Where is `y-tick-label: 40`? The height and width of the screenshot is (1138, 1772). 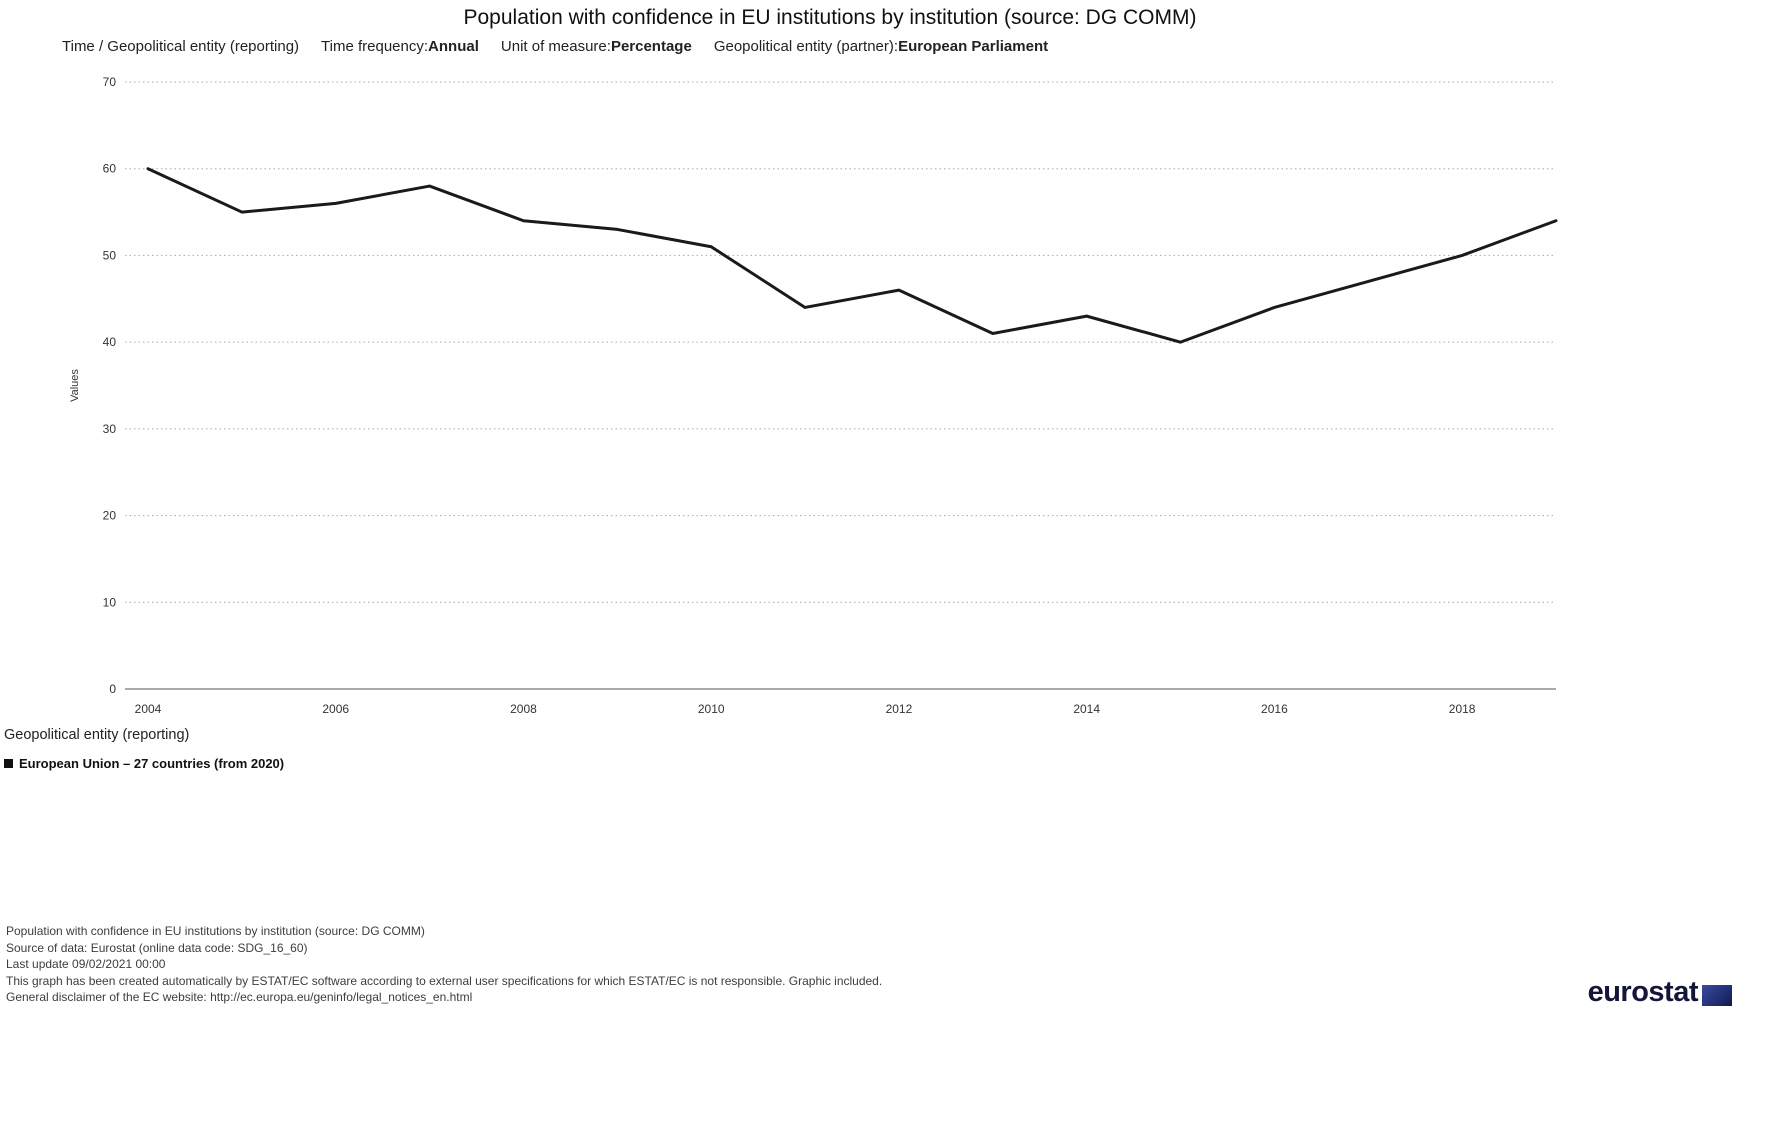
y-tick-label: 40 is located at coordinates (110, 342).